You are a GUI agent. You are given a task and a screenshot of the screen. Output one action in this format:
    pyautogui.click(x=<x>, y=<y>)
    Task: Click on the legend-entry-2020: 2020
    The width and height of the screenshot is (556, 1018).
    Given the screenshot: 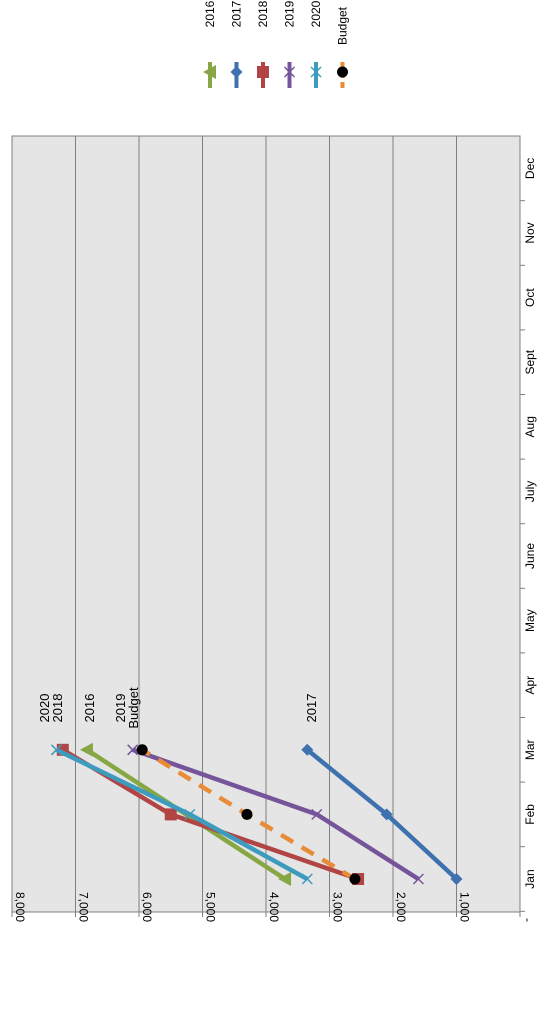 What is the action you would take?
    pyautogui.click(x=316, y=44)
    